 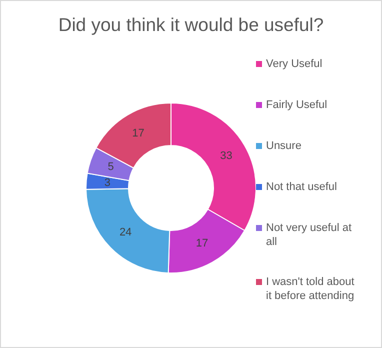 What do you see at coordinates (284, 146) in the screenshot?
I see `legend-label: Unsure` at bounding box center [284, 146].